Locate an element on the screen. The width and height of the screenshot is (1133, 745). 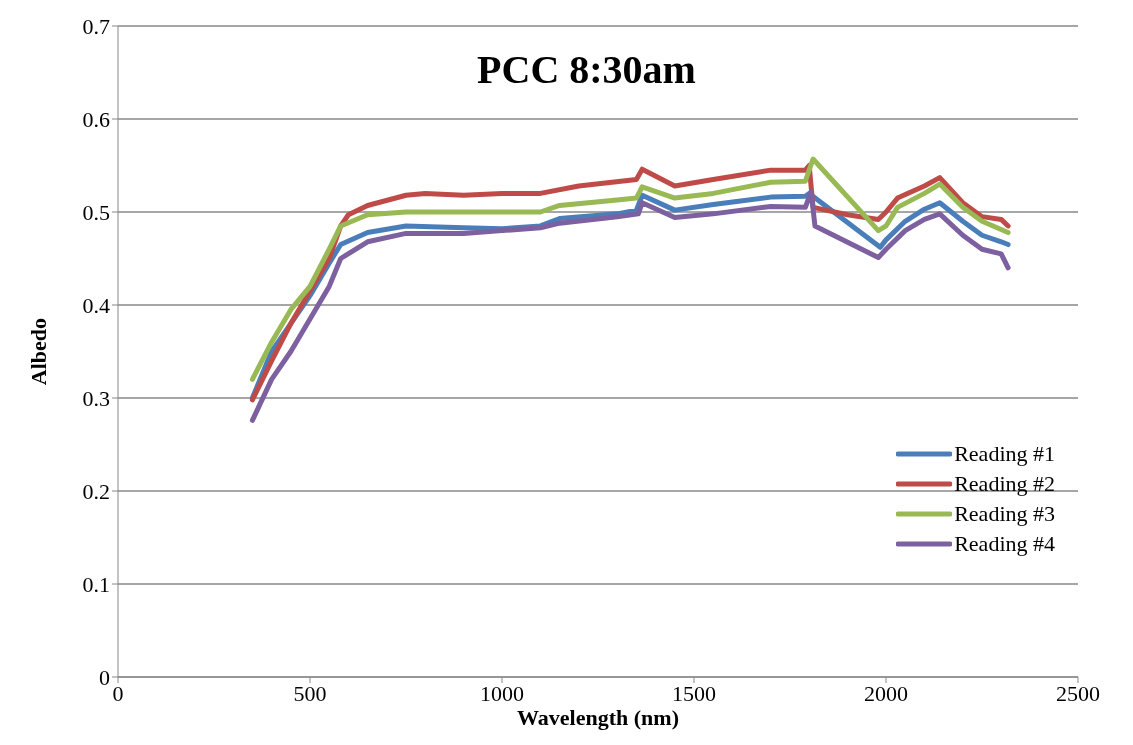
text: PCC 8:30am is located at coordinates (586, 69).